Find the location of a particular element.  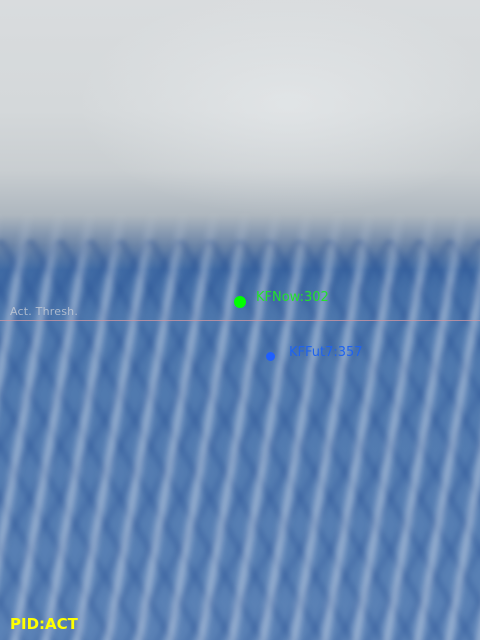

kf-future-label: KFFut7:357 is located at coordinates (326, 352).